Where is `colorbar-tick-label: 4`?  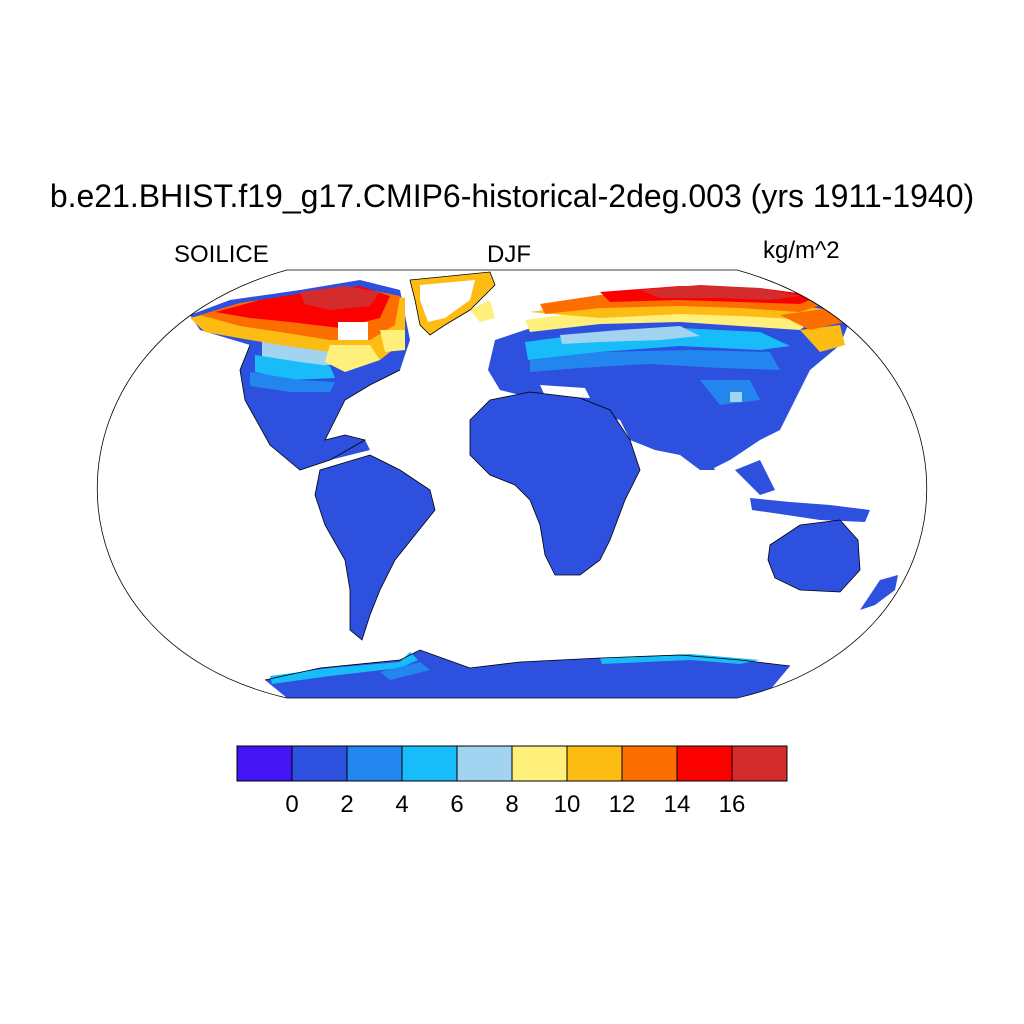 colorbar-tick-label: 4 is located at coordinates (401, 804).